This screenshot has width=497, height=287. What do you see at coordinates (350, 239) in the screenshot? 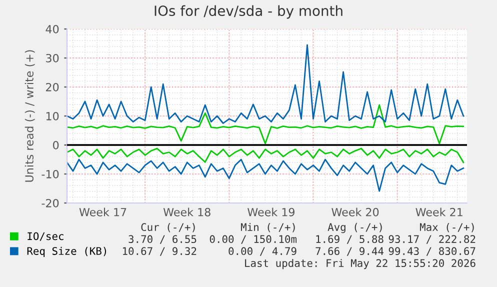
I see `text: 1.69 / 5.88` at bounding box center [350, 239].